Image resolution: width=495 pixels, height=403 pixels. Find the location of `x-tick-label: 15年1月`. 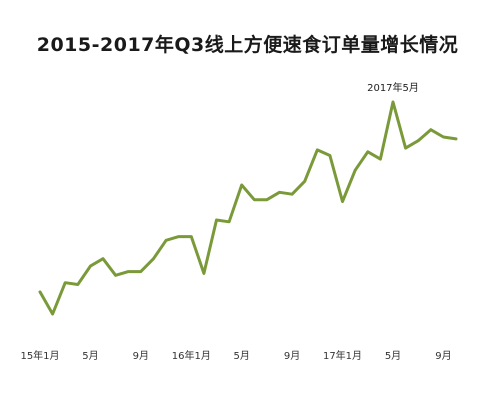

x-tick-label: 15年1月 is located at coordinates (39, 355).